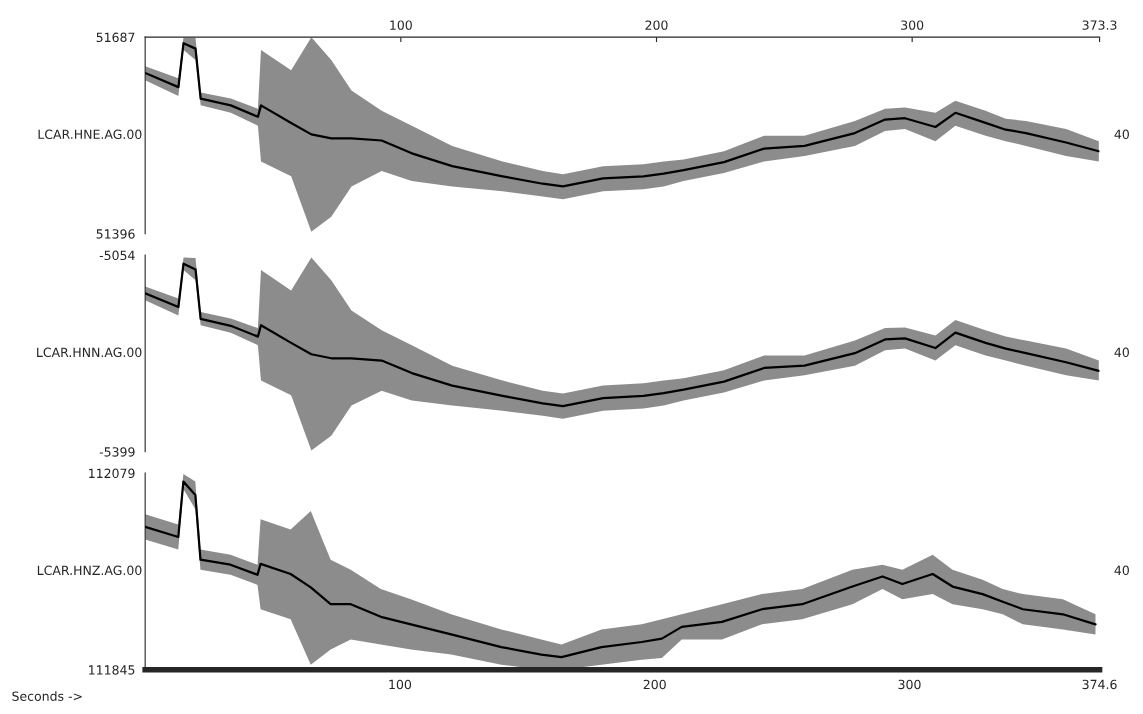 The image size is (1143, 714). I want to click on x-tick-label: 374.6, so click(1099, 684).